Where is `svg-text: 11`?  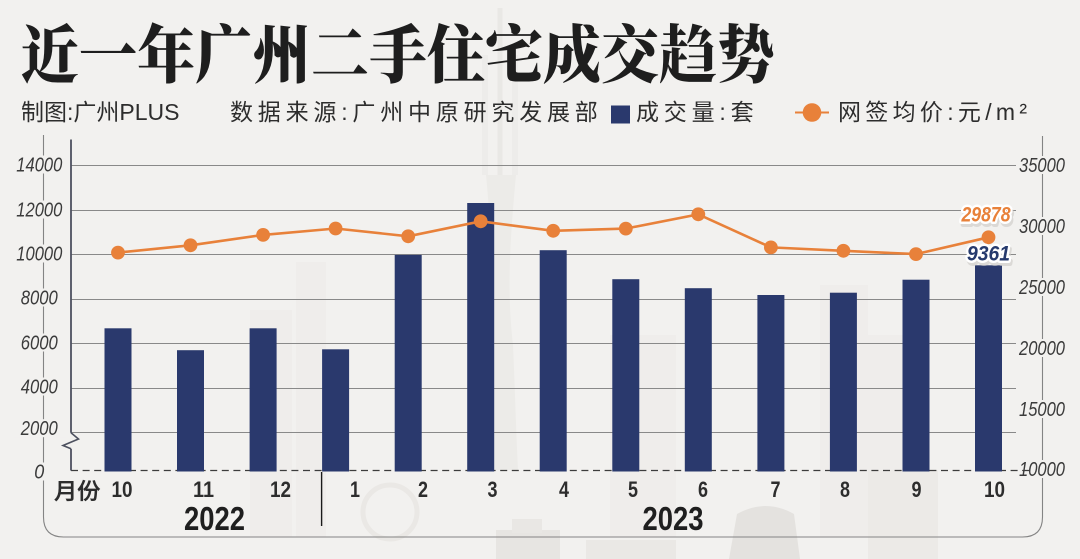 svg-text: 11 is located at coordinates (203, 489).